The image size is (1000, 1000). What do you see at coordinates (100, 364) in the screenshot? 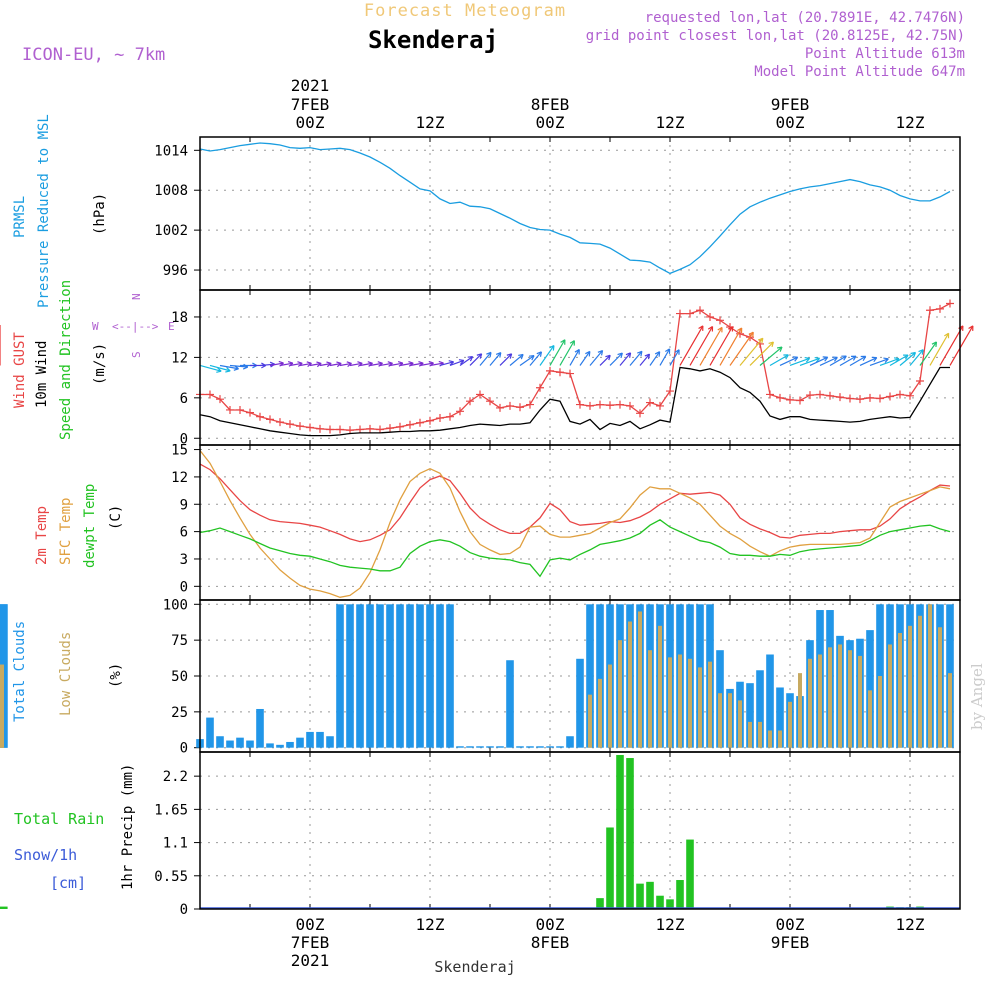
I see `label-ms: (m/s)` at bounding box center [100, 364].